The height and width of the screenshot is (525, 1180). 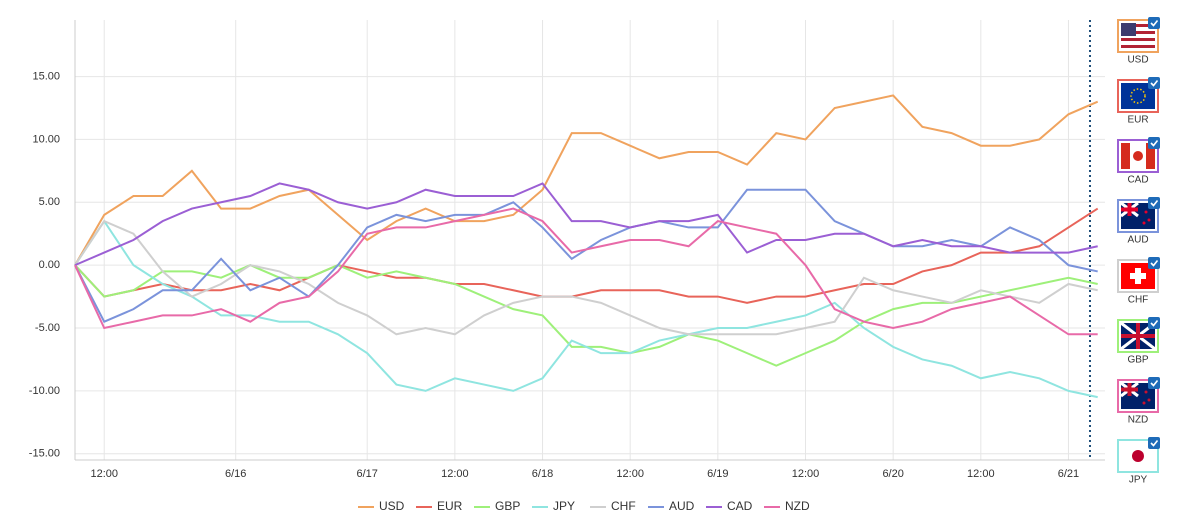 What do you see at coordinates (1138, 456) in the screenshot?
I see `flag-sun` at bounding box center [1138, 456].